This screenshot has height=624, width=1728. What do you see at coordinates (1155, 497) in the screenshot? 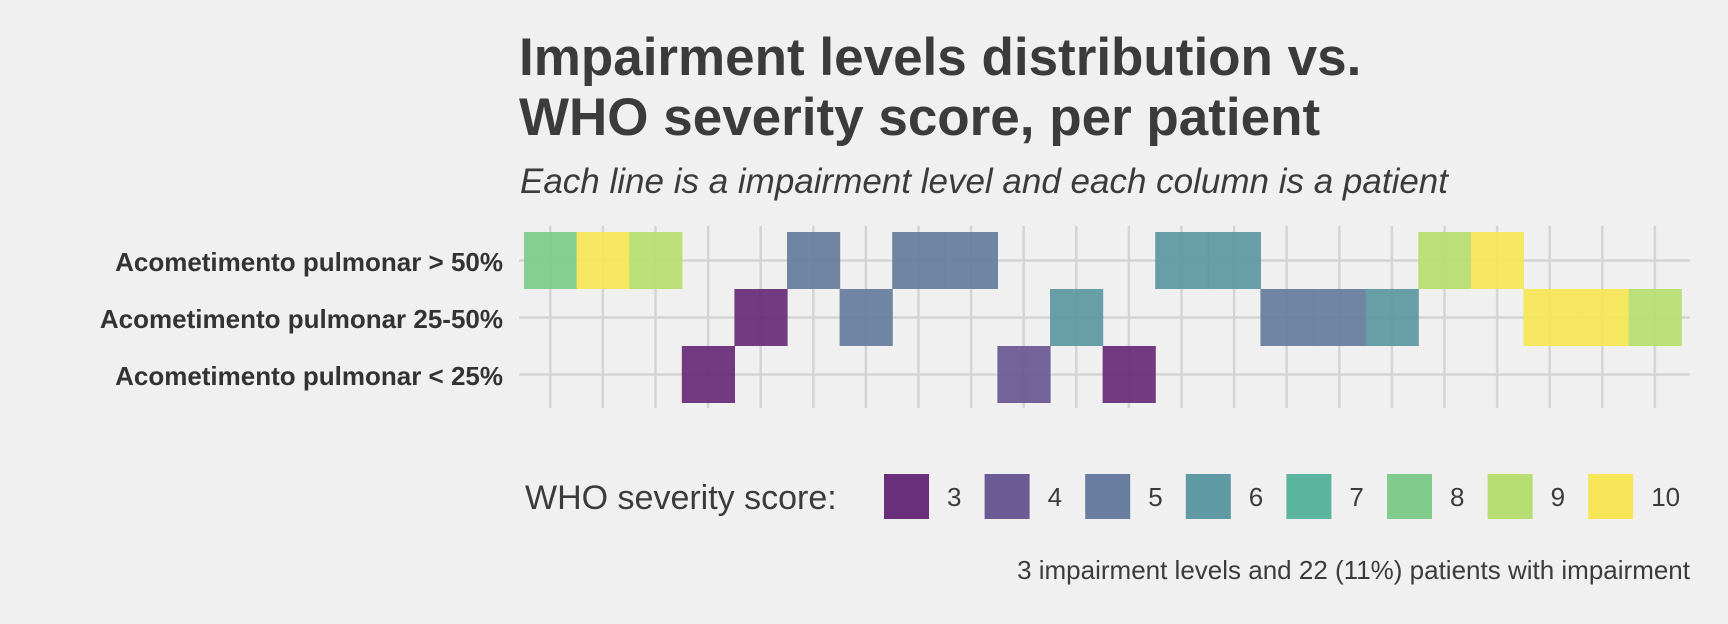
I see `legend-label-5: 5` at bounding box center [1155, 497].